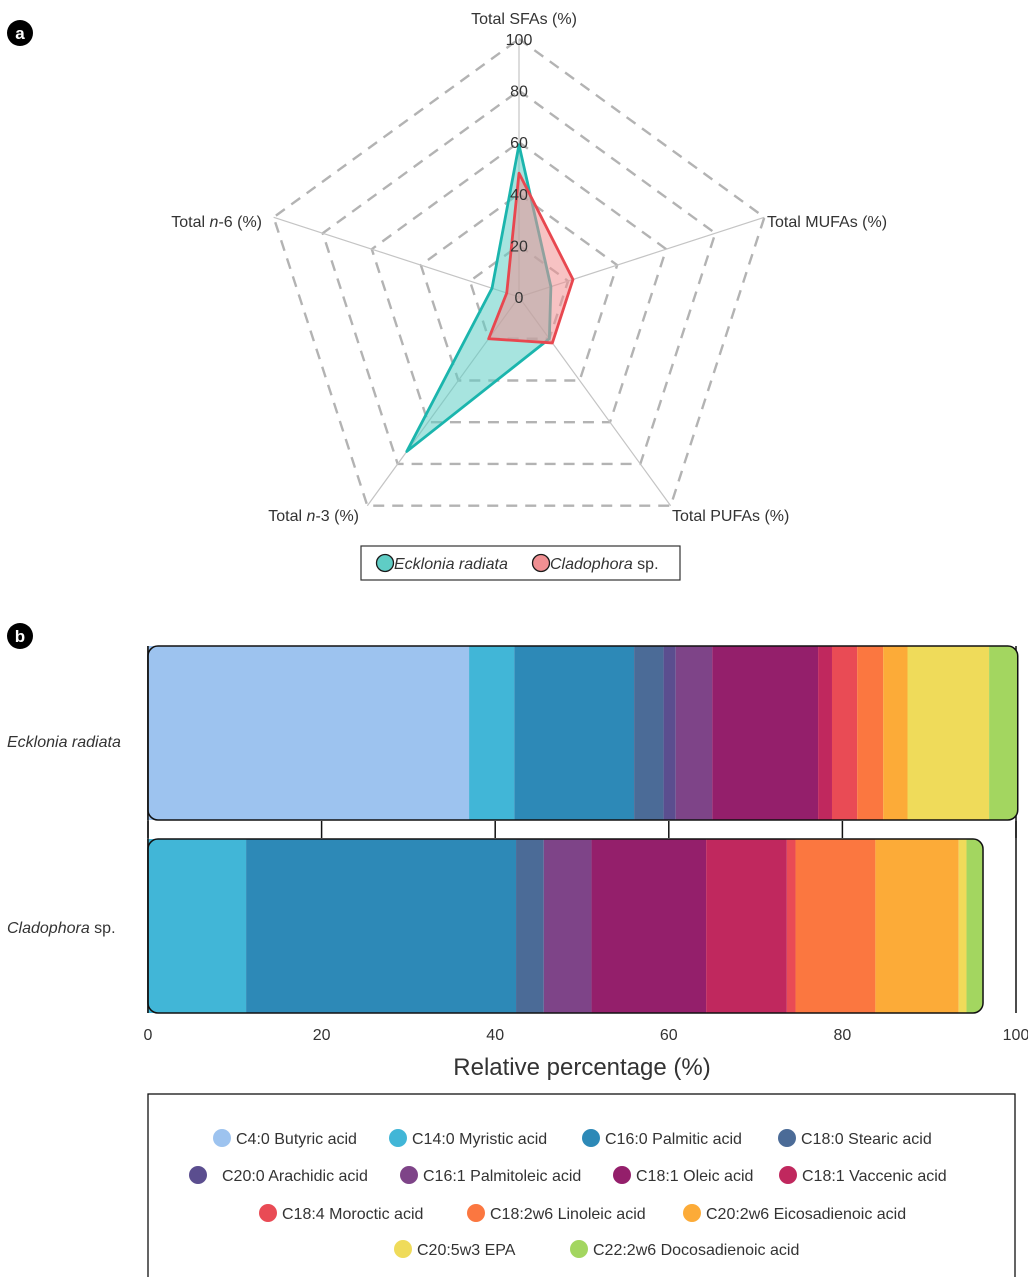 Image resolution: width=1028 pixels, height=1277 pixels. I want to click on legend-label-ecklonia-part: Ecklonia radiata, so click(451, 564).